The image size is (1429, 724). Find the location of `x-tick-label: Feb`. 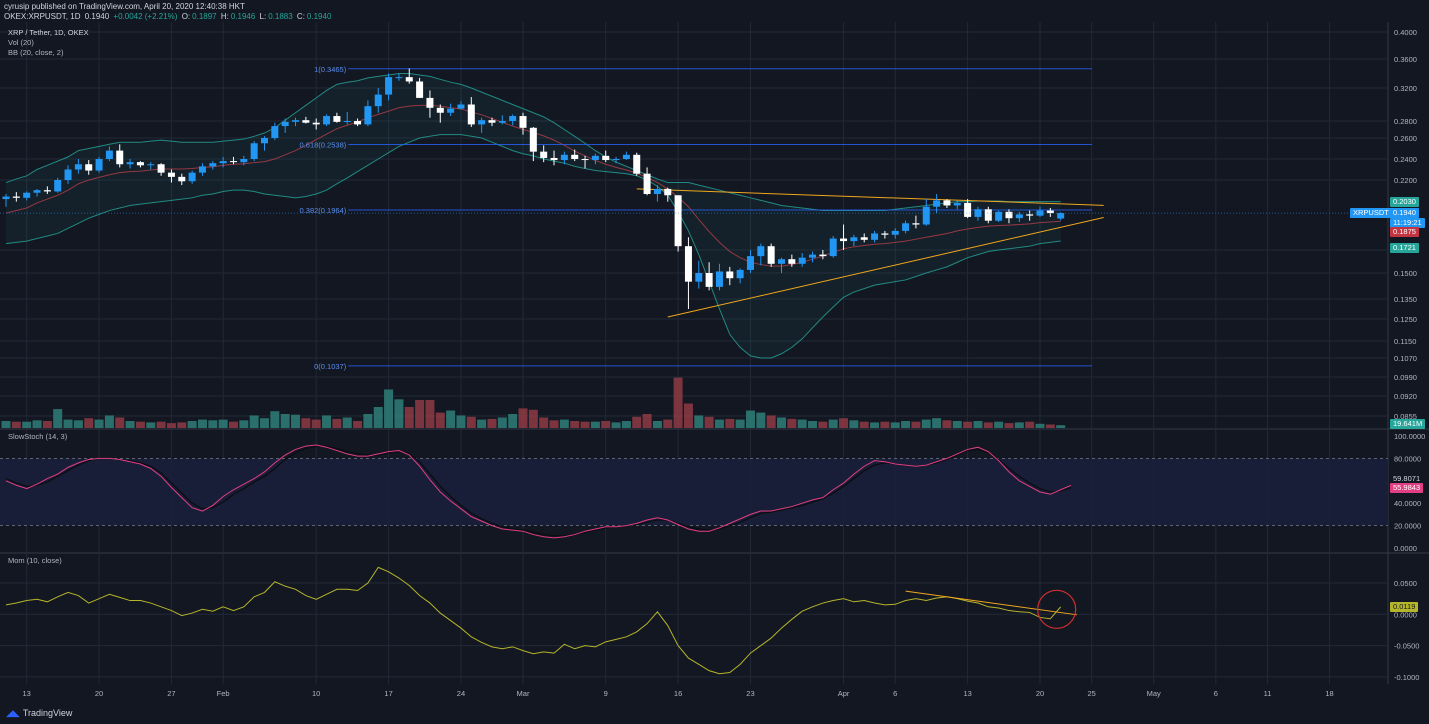

x-tick-label: Feb is located at coordinates (223, 693).